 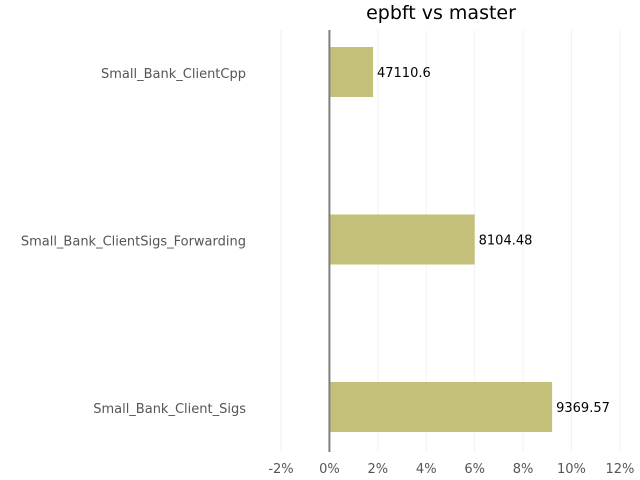 What do you see at coordinates (441, 13) in the screenshot?
I see `chart-title: epbft vs master` at bounding box center [441, 13].